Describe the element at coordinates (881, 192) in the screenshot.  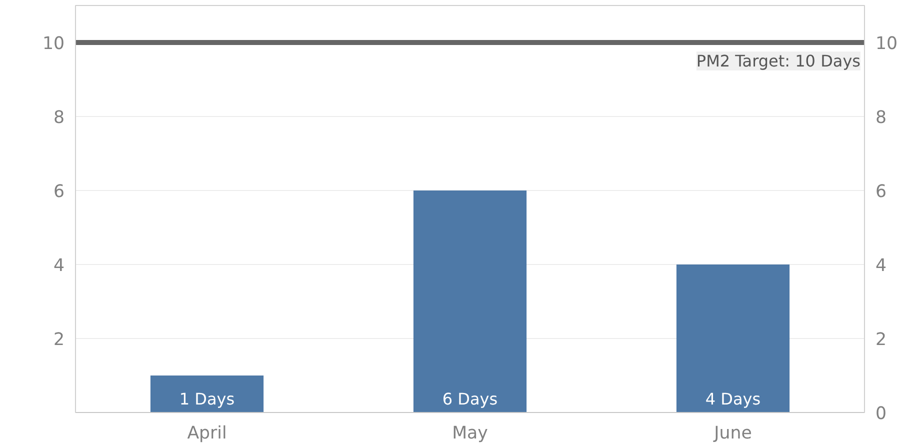
I see `y2-tick-label: 6` at that location.